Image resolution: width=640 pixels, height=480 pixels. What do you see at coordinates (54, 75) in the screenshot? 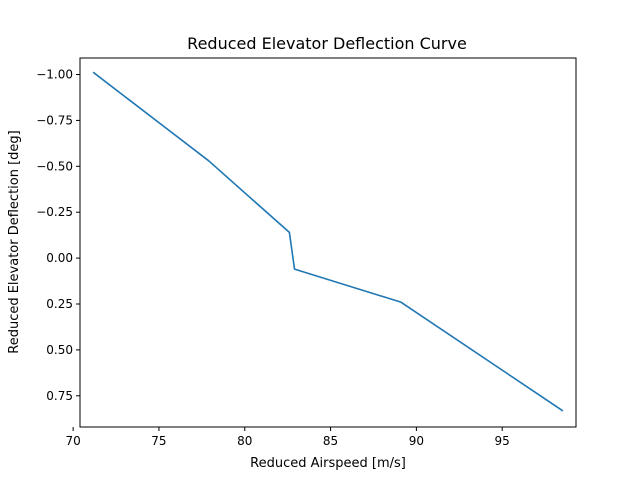
I see `y-tick-label: −1.00` at bounding box center [54, 75].